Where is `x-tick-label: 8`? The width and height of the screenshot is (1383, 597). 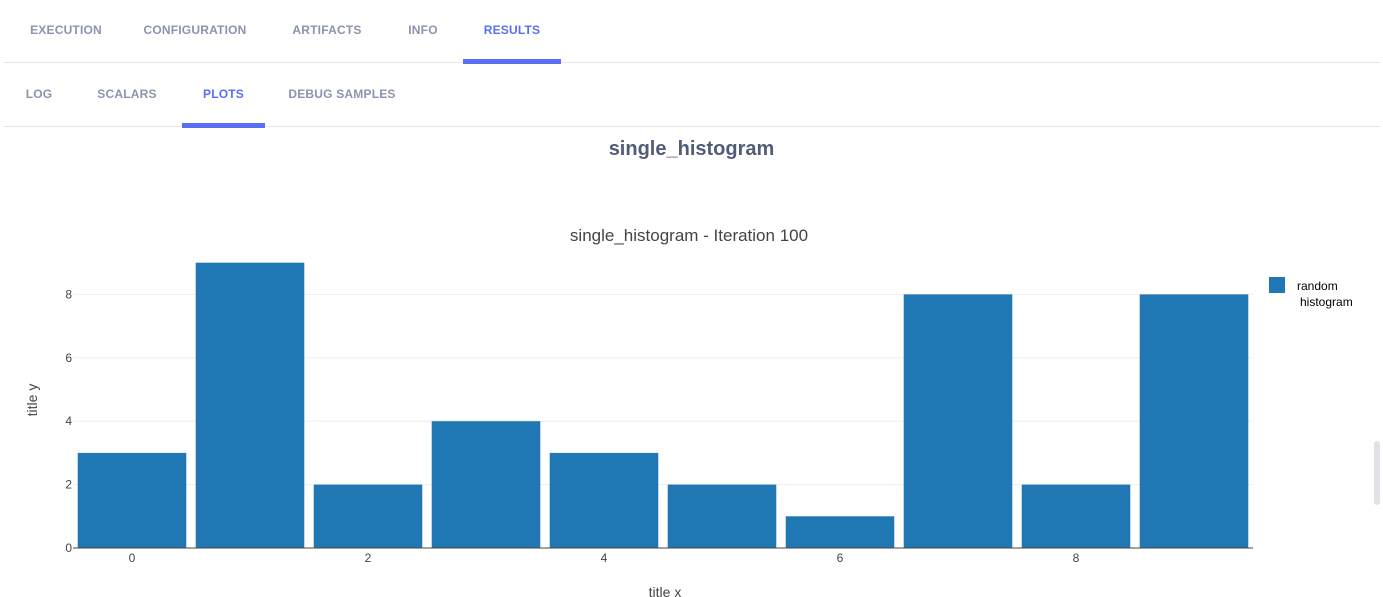
x-tick-label: 8 is located at coordinates (1076, 558).